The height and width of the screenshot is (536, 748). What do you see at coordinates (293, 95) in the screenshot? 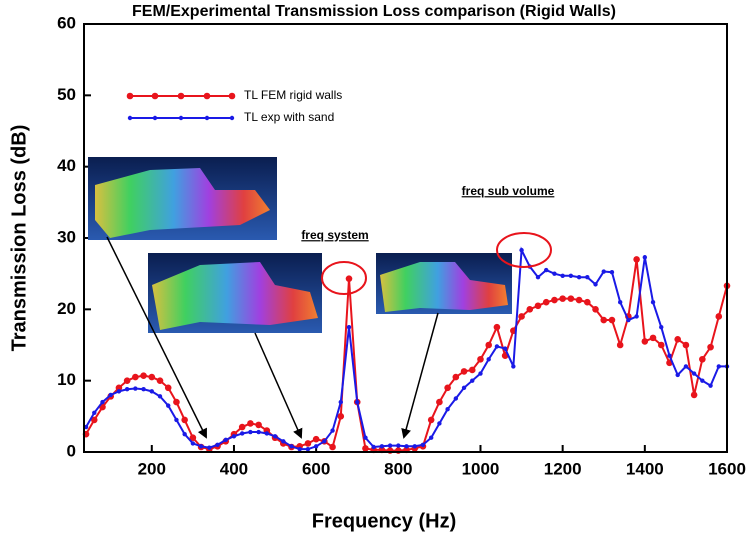
I see `legend-label: TL FEM rigid walls` at bounding box center [293, 95].